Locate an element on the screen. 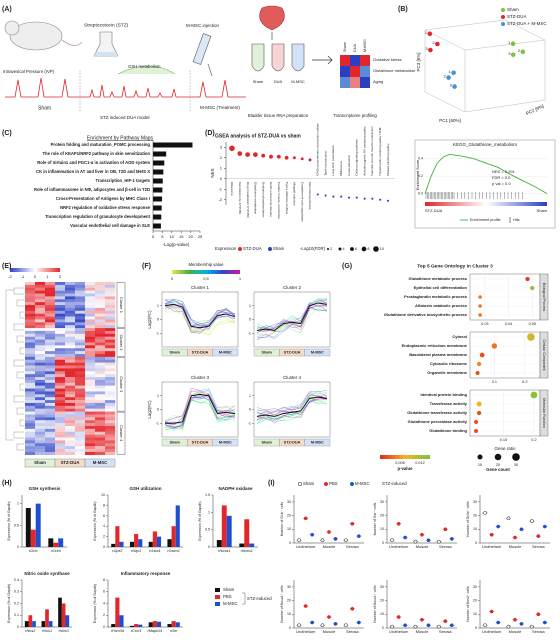 The width and height of the screenshot is (560, 642). y-tick-label: 0.1 is located at coordinates (16, 615).